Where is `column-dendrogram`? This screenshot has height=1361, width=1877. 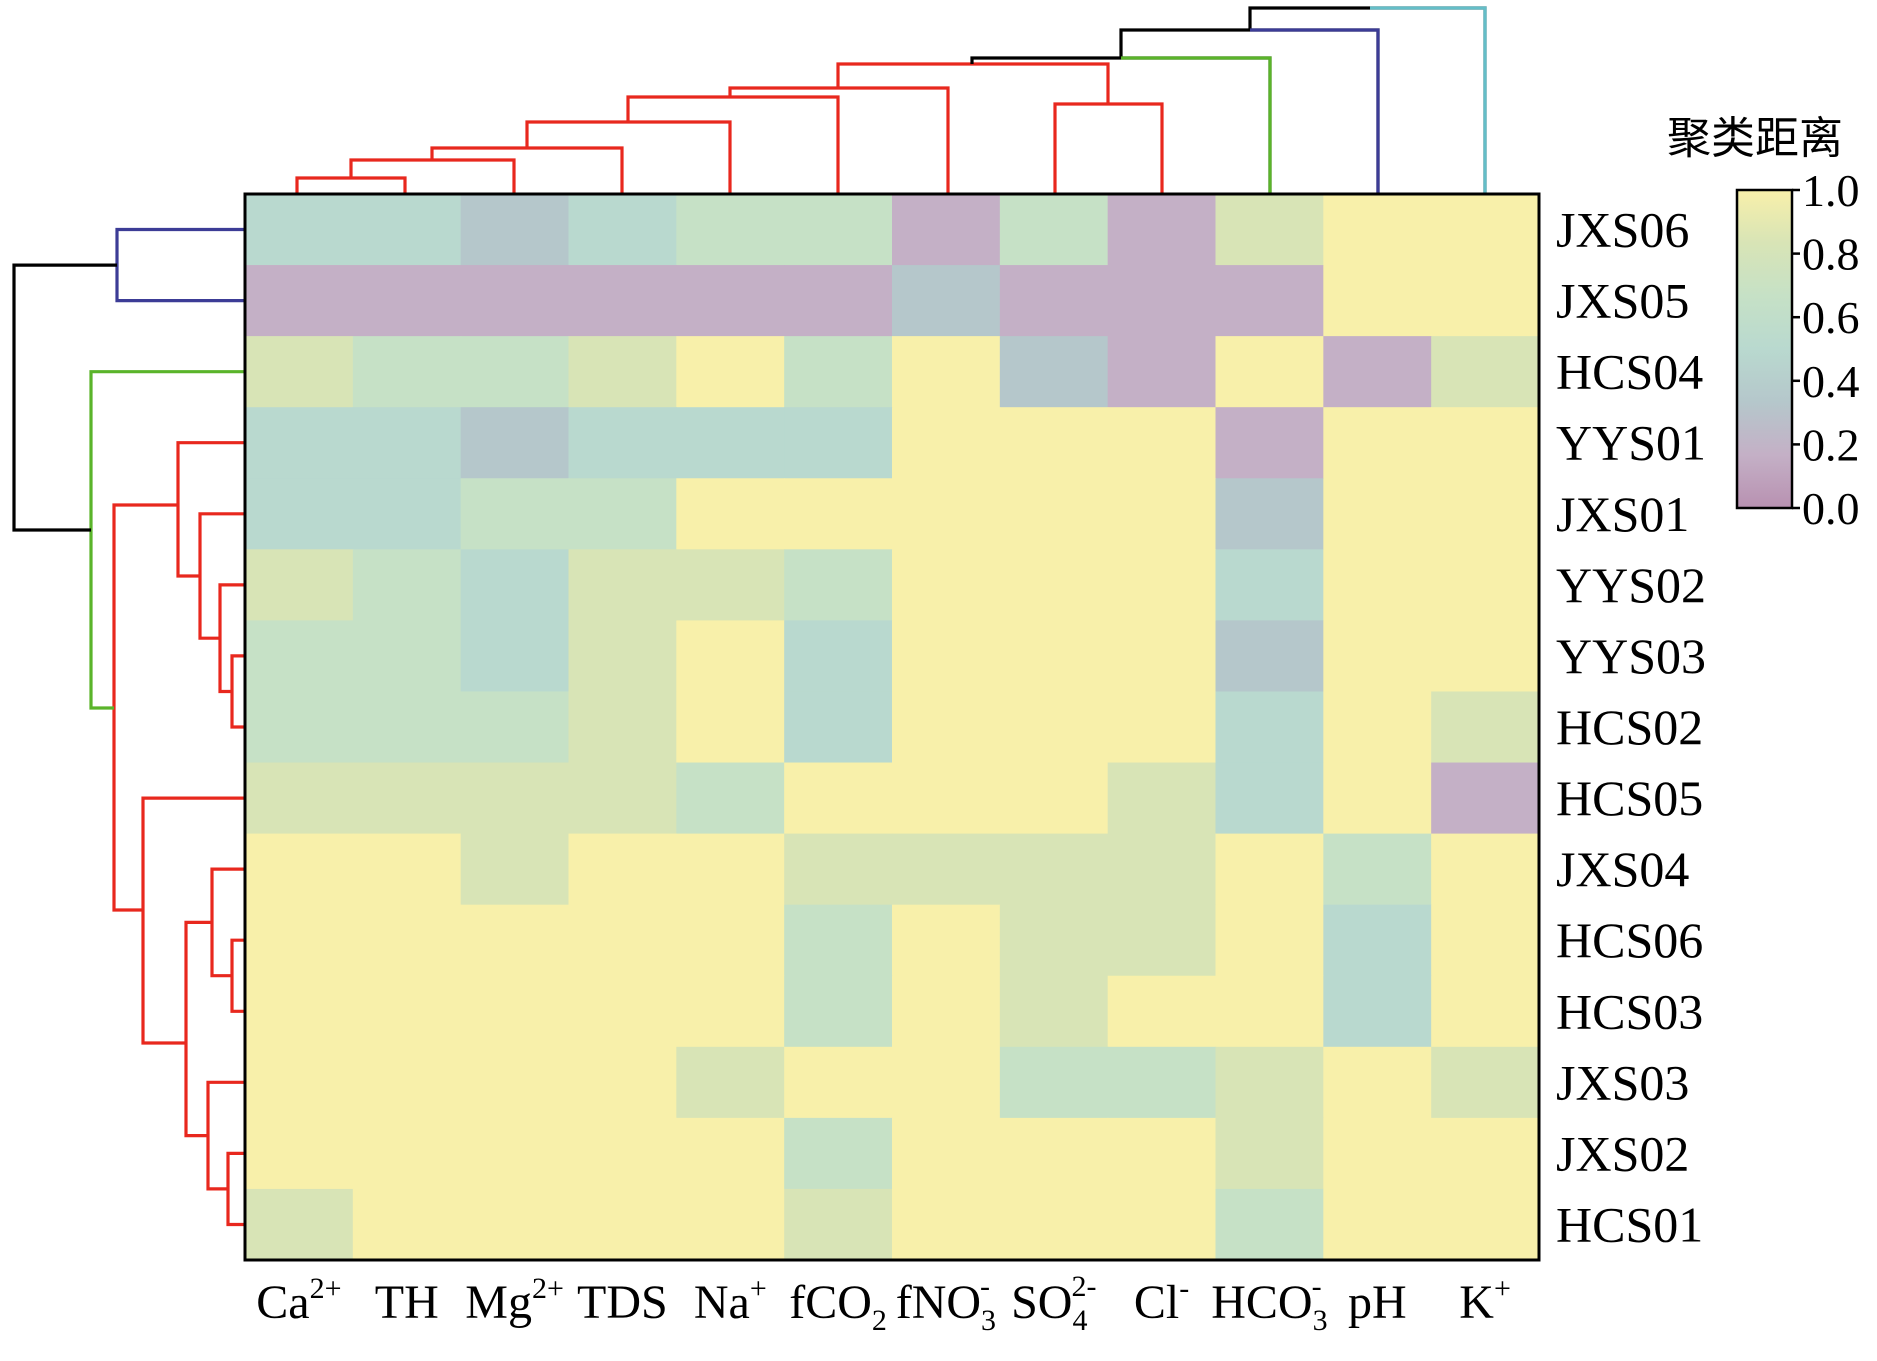
column-dendrogram is located at coordinates (891, 100).